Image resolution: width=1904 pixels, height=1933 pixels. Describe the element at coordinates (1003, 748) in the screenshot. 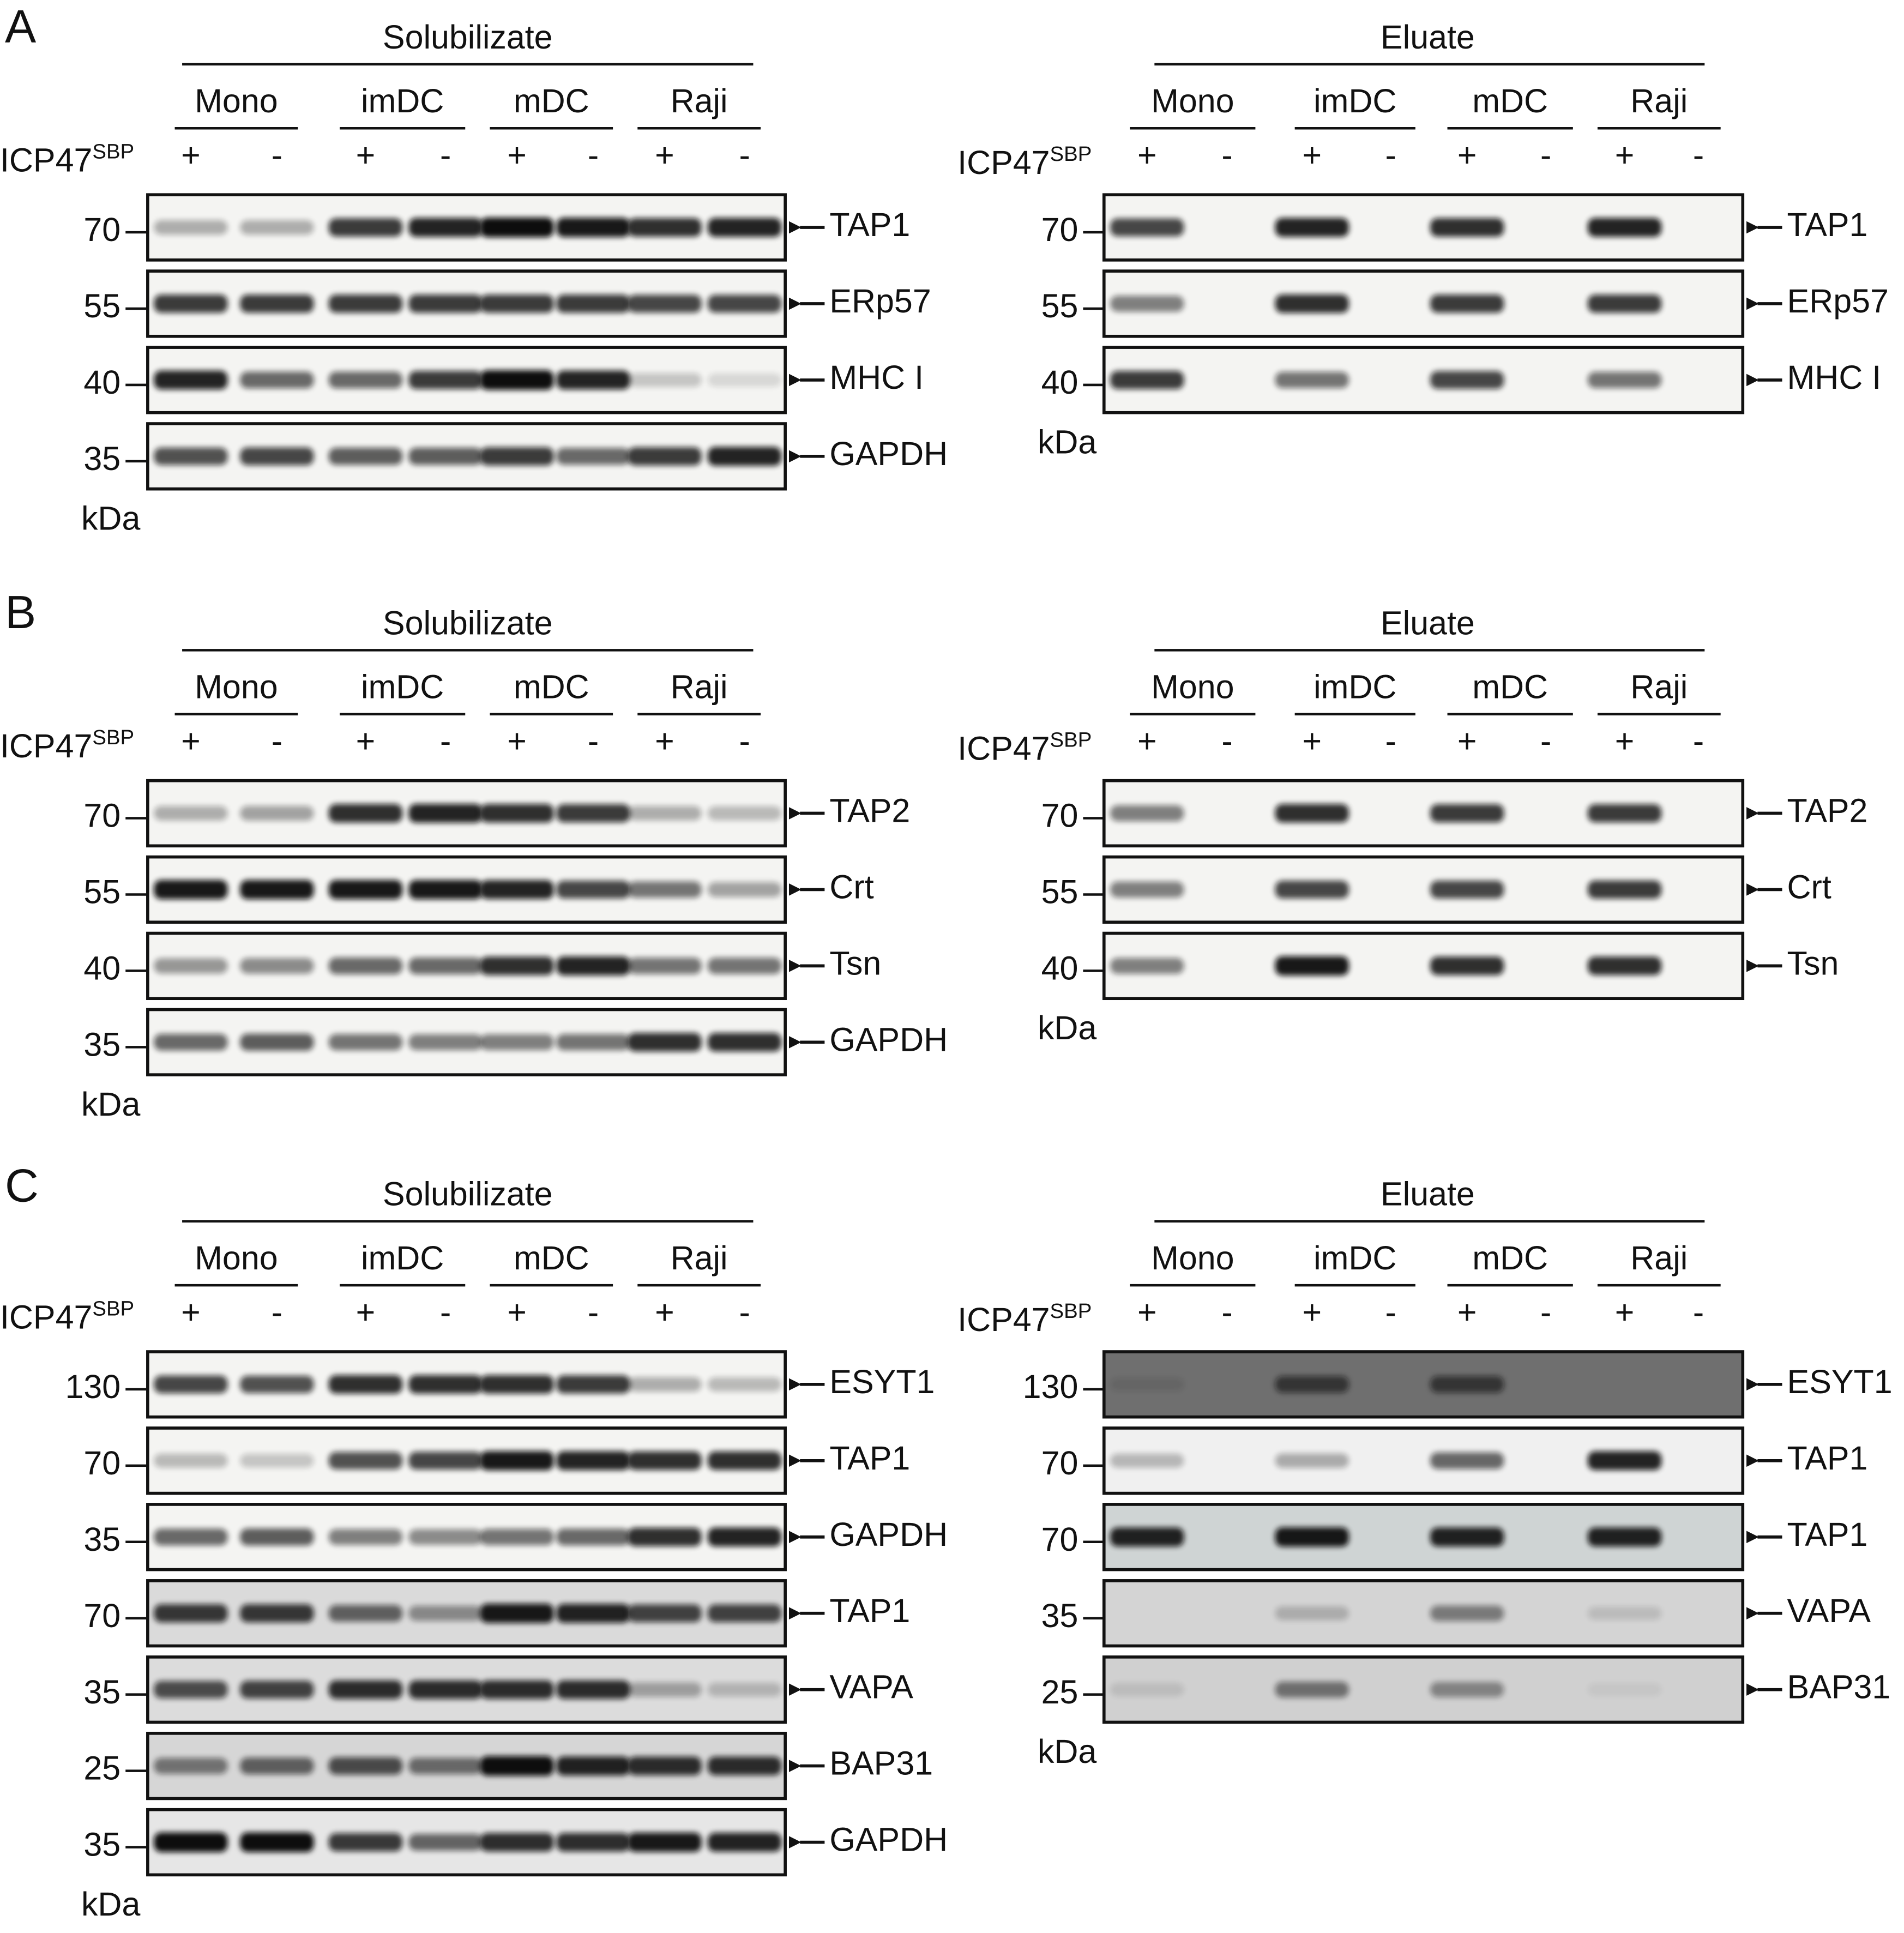

I see `treatment-name: ICP47` at that location.